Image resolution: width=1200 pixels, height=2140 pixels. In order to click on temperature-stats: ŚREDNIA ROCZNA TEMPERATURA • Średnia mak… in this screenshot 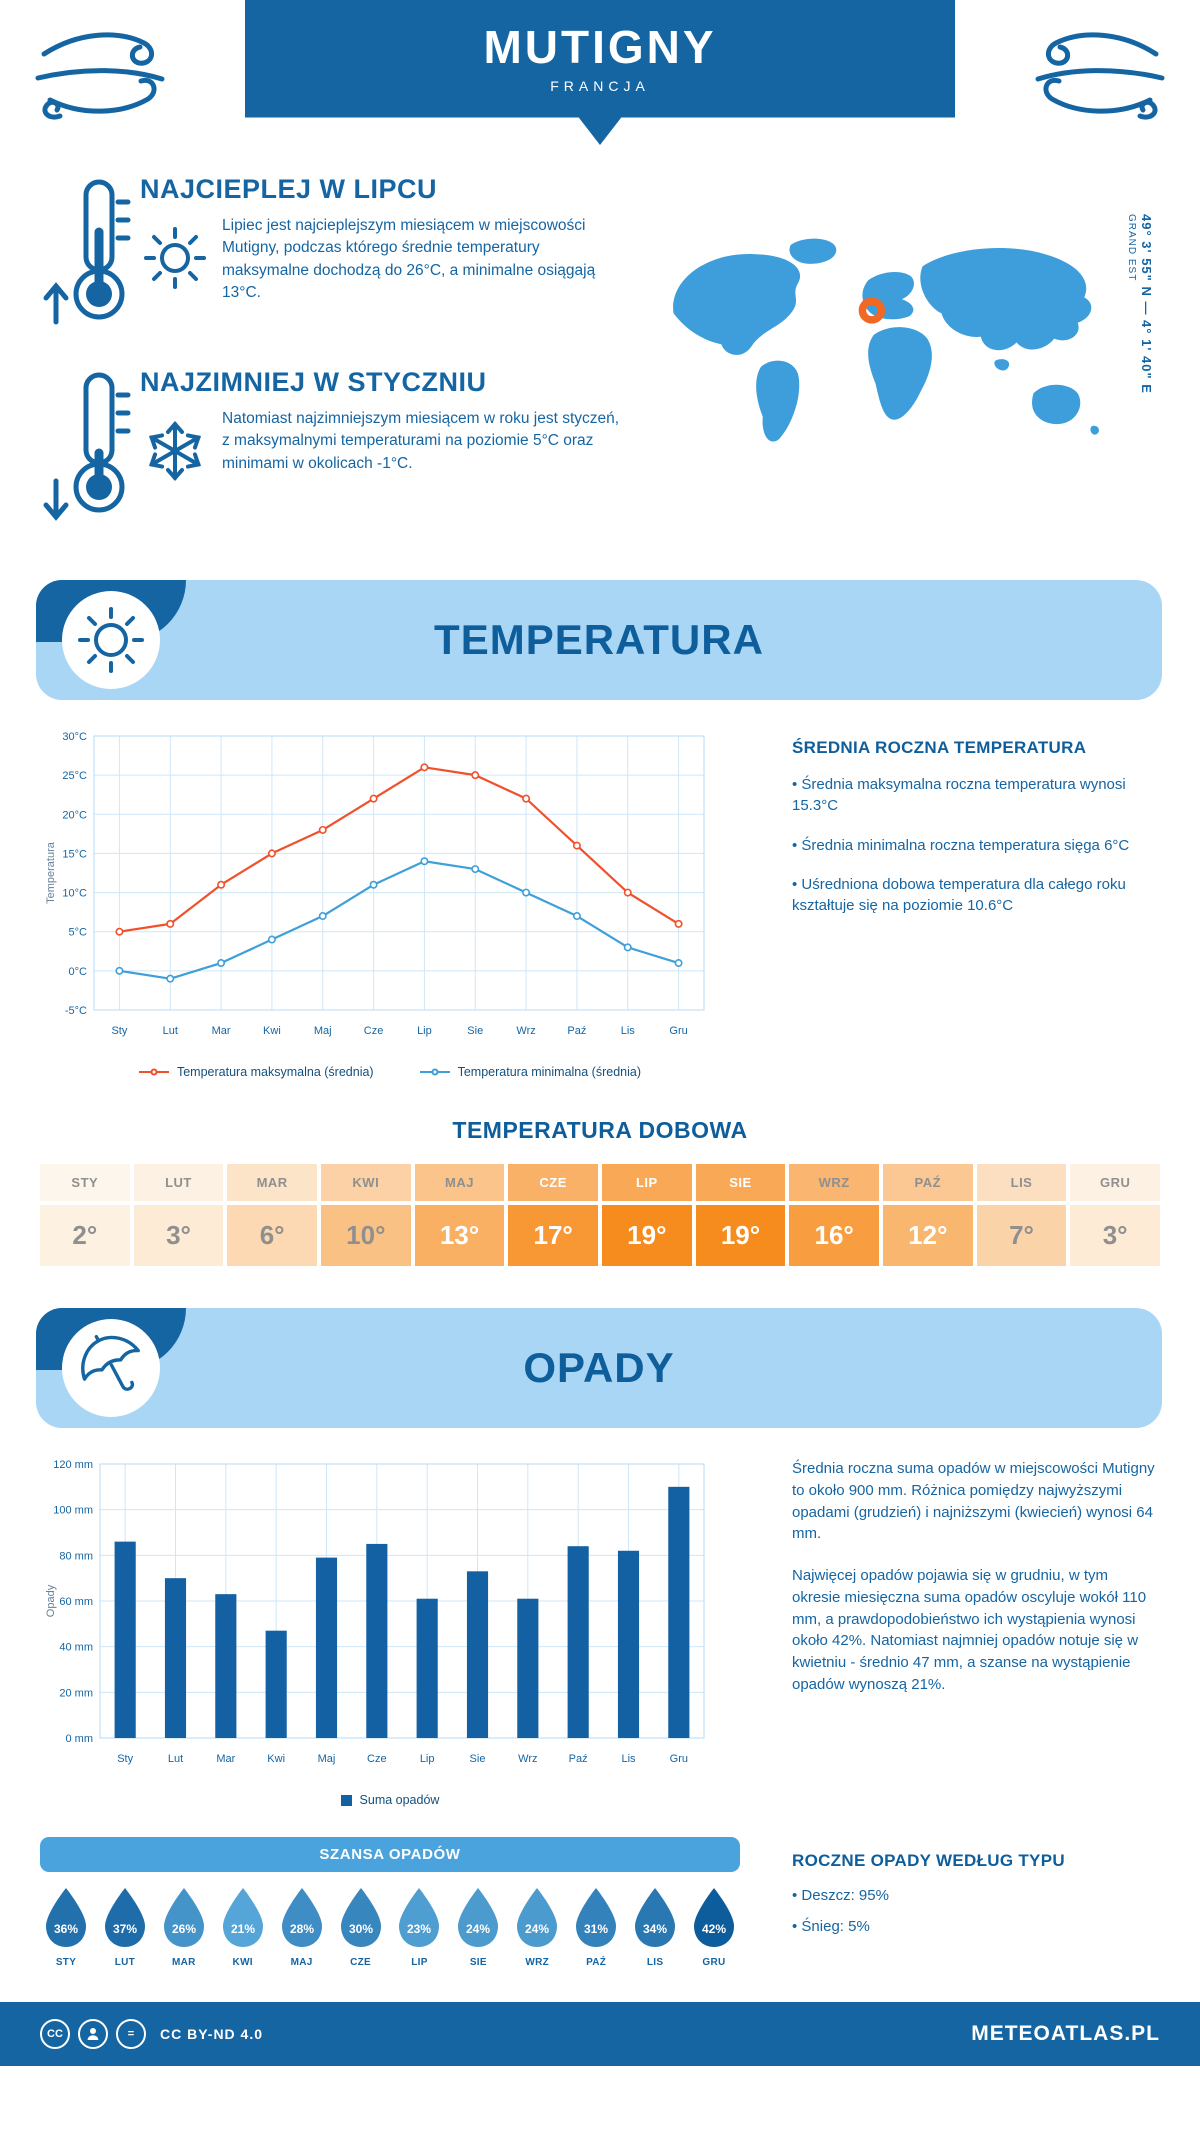, I will do `click(950, 902)`.